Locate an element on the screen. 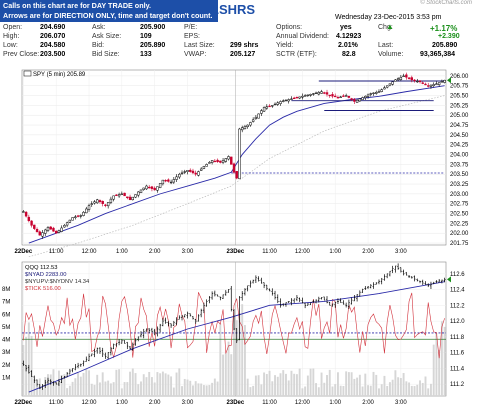 The width and height of the screenshot is (480, 406). spy-y-tick-label: 202.25 is located at coordinates (459, 224).